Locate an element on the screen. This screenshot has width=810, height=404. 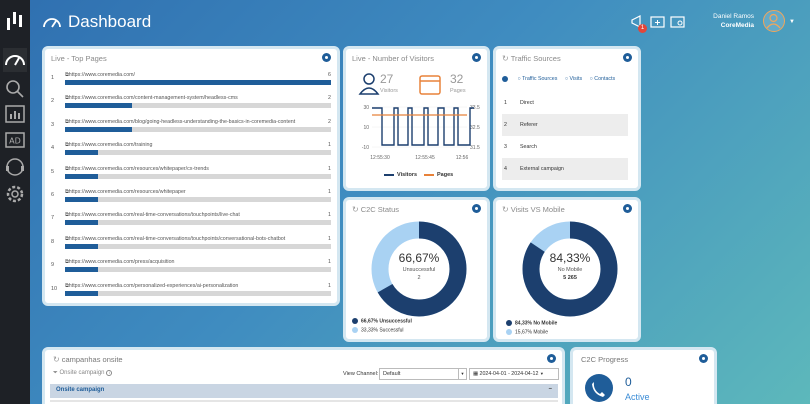
sidebar-item-reports is located at coordinates (15, 114).